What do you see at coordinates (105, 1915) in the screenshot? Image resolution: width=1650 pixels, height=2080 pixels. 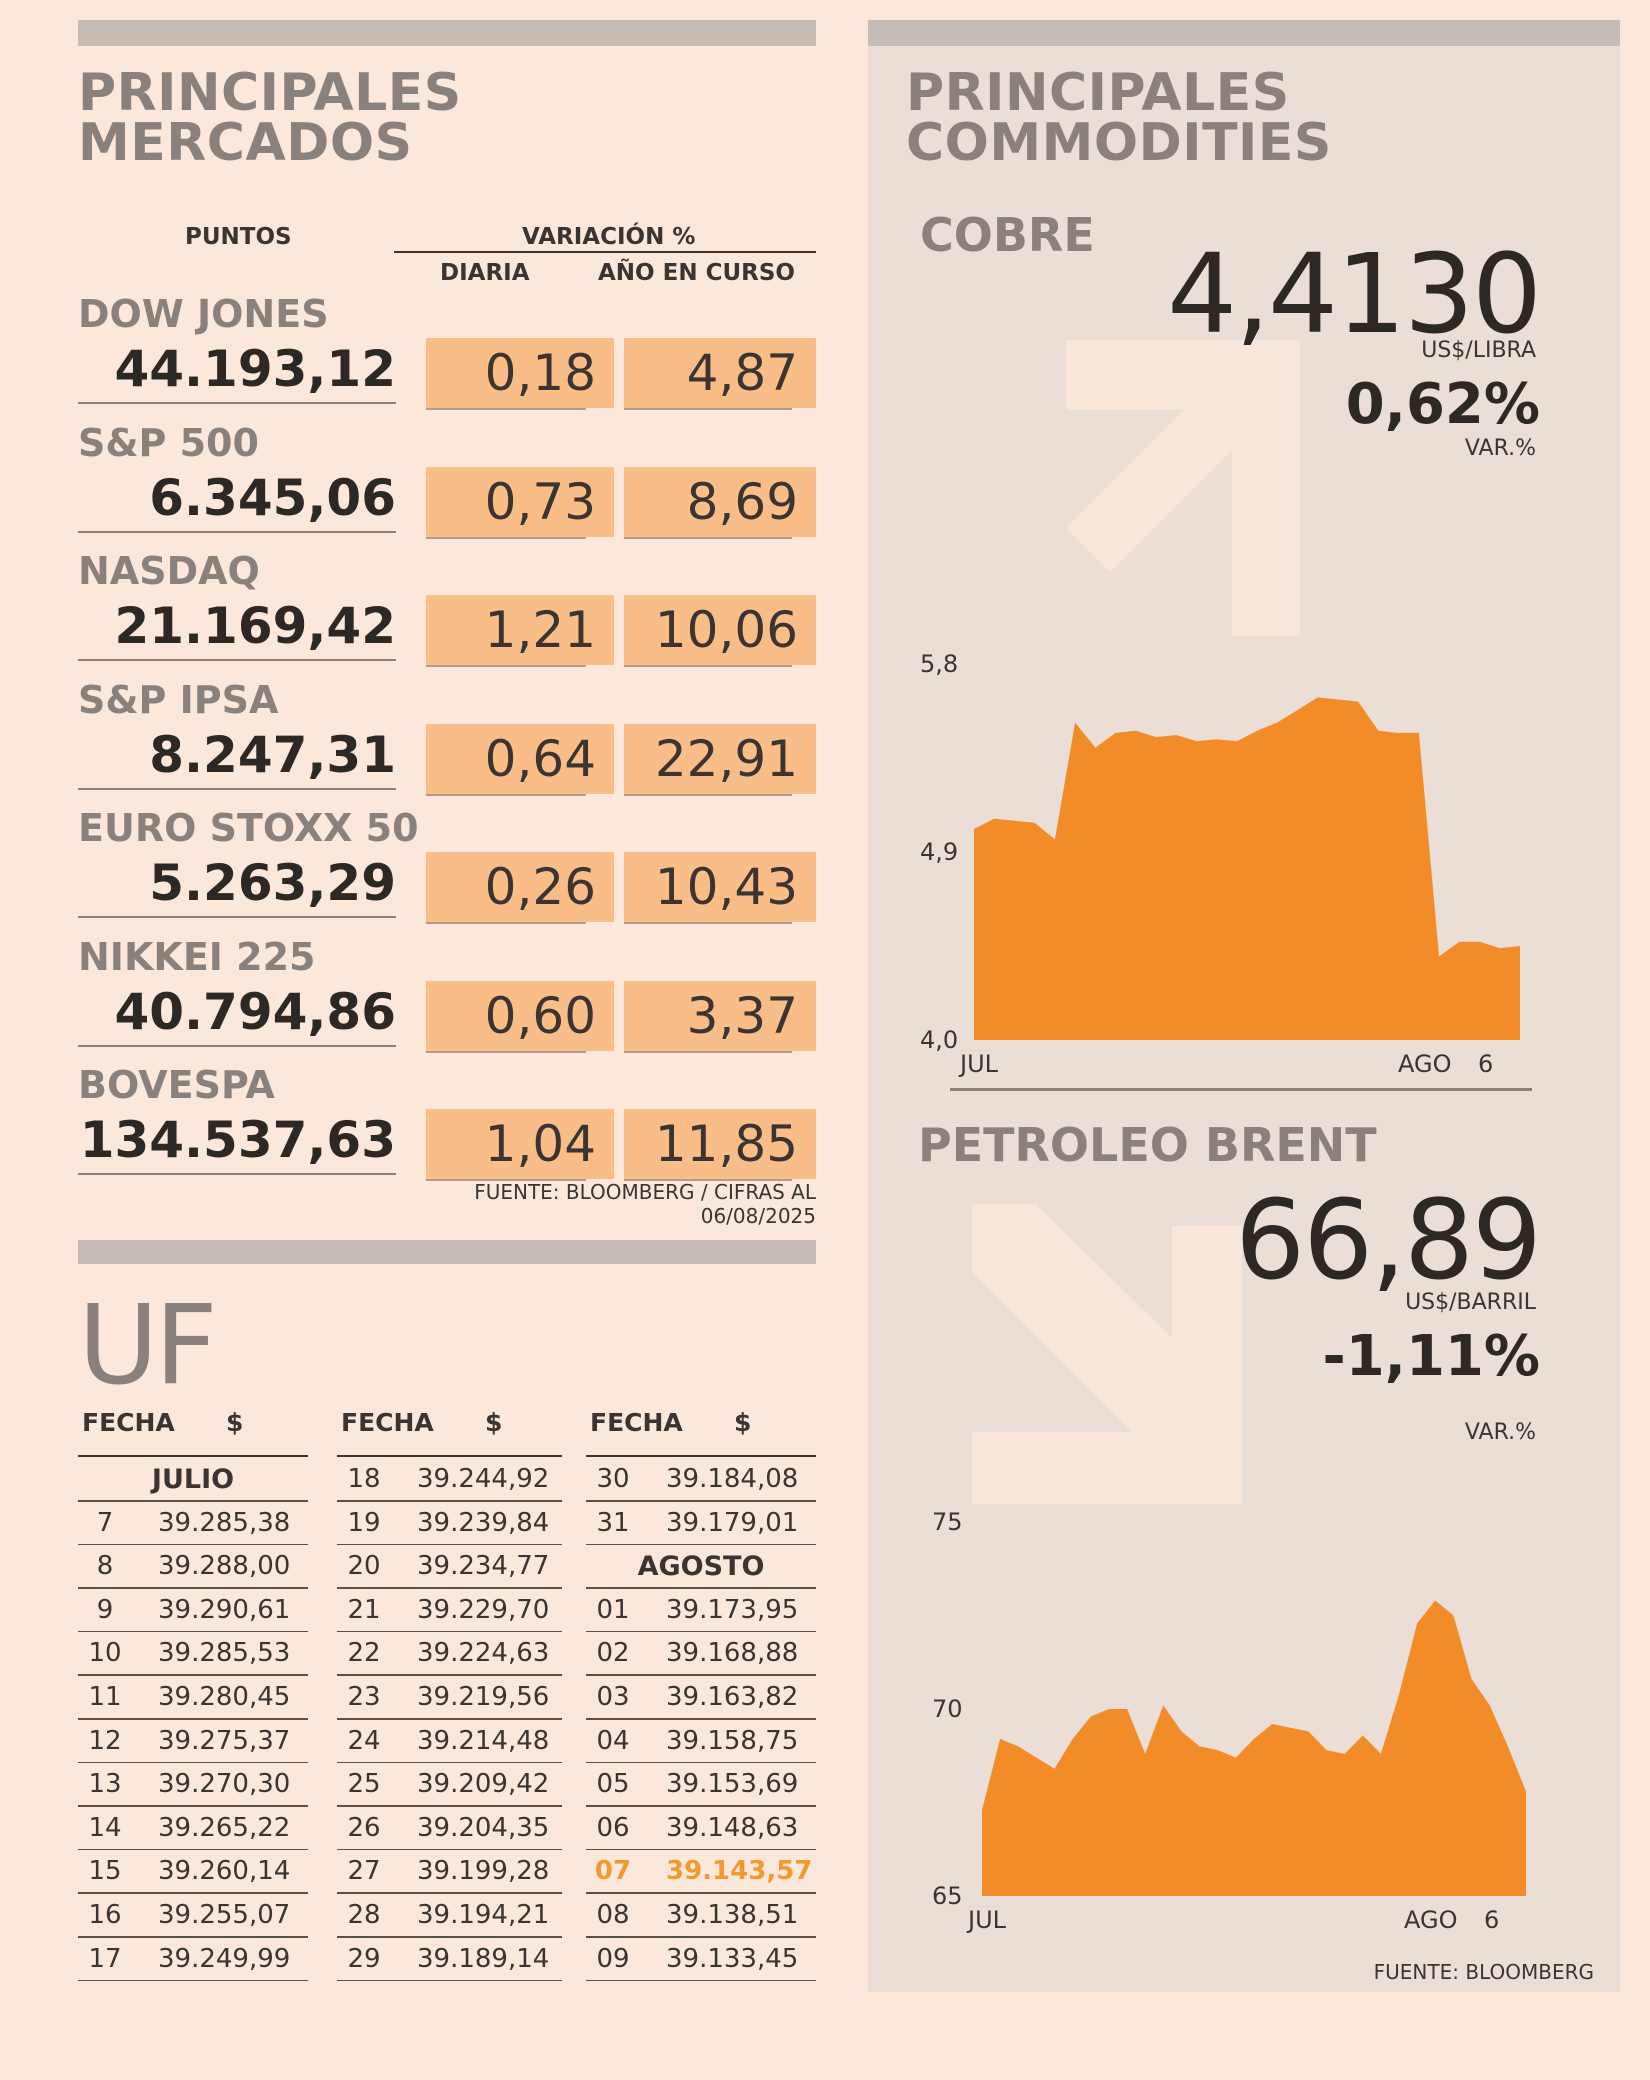 I see `uf-day: 16` at bounding box center [105, 1915].